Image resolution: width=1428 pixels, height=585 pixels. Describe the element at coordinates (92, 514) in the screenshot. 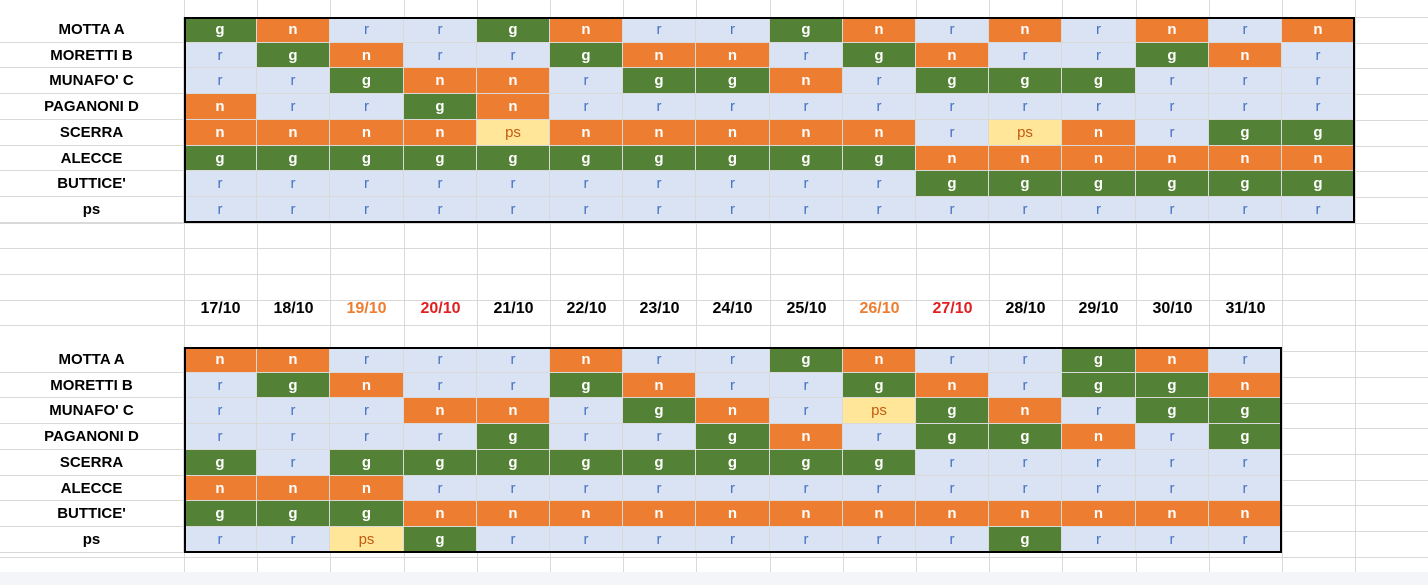

I see `bottom-row-name: BUTTICE'` at that location.